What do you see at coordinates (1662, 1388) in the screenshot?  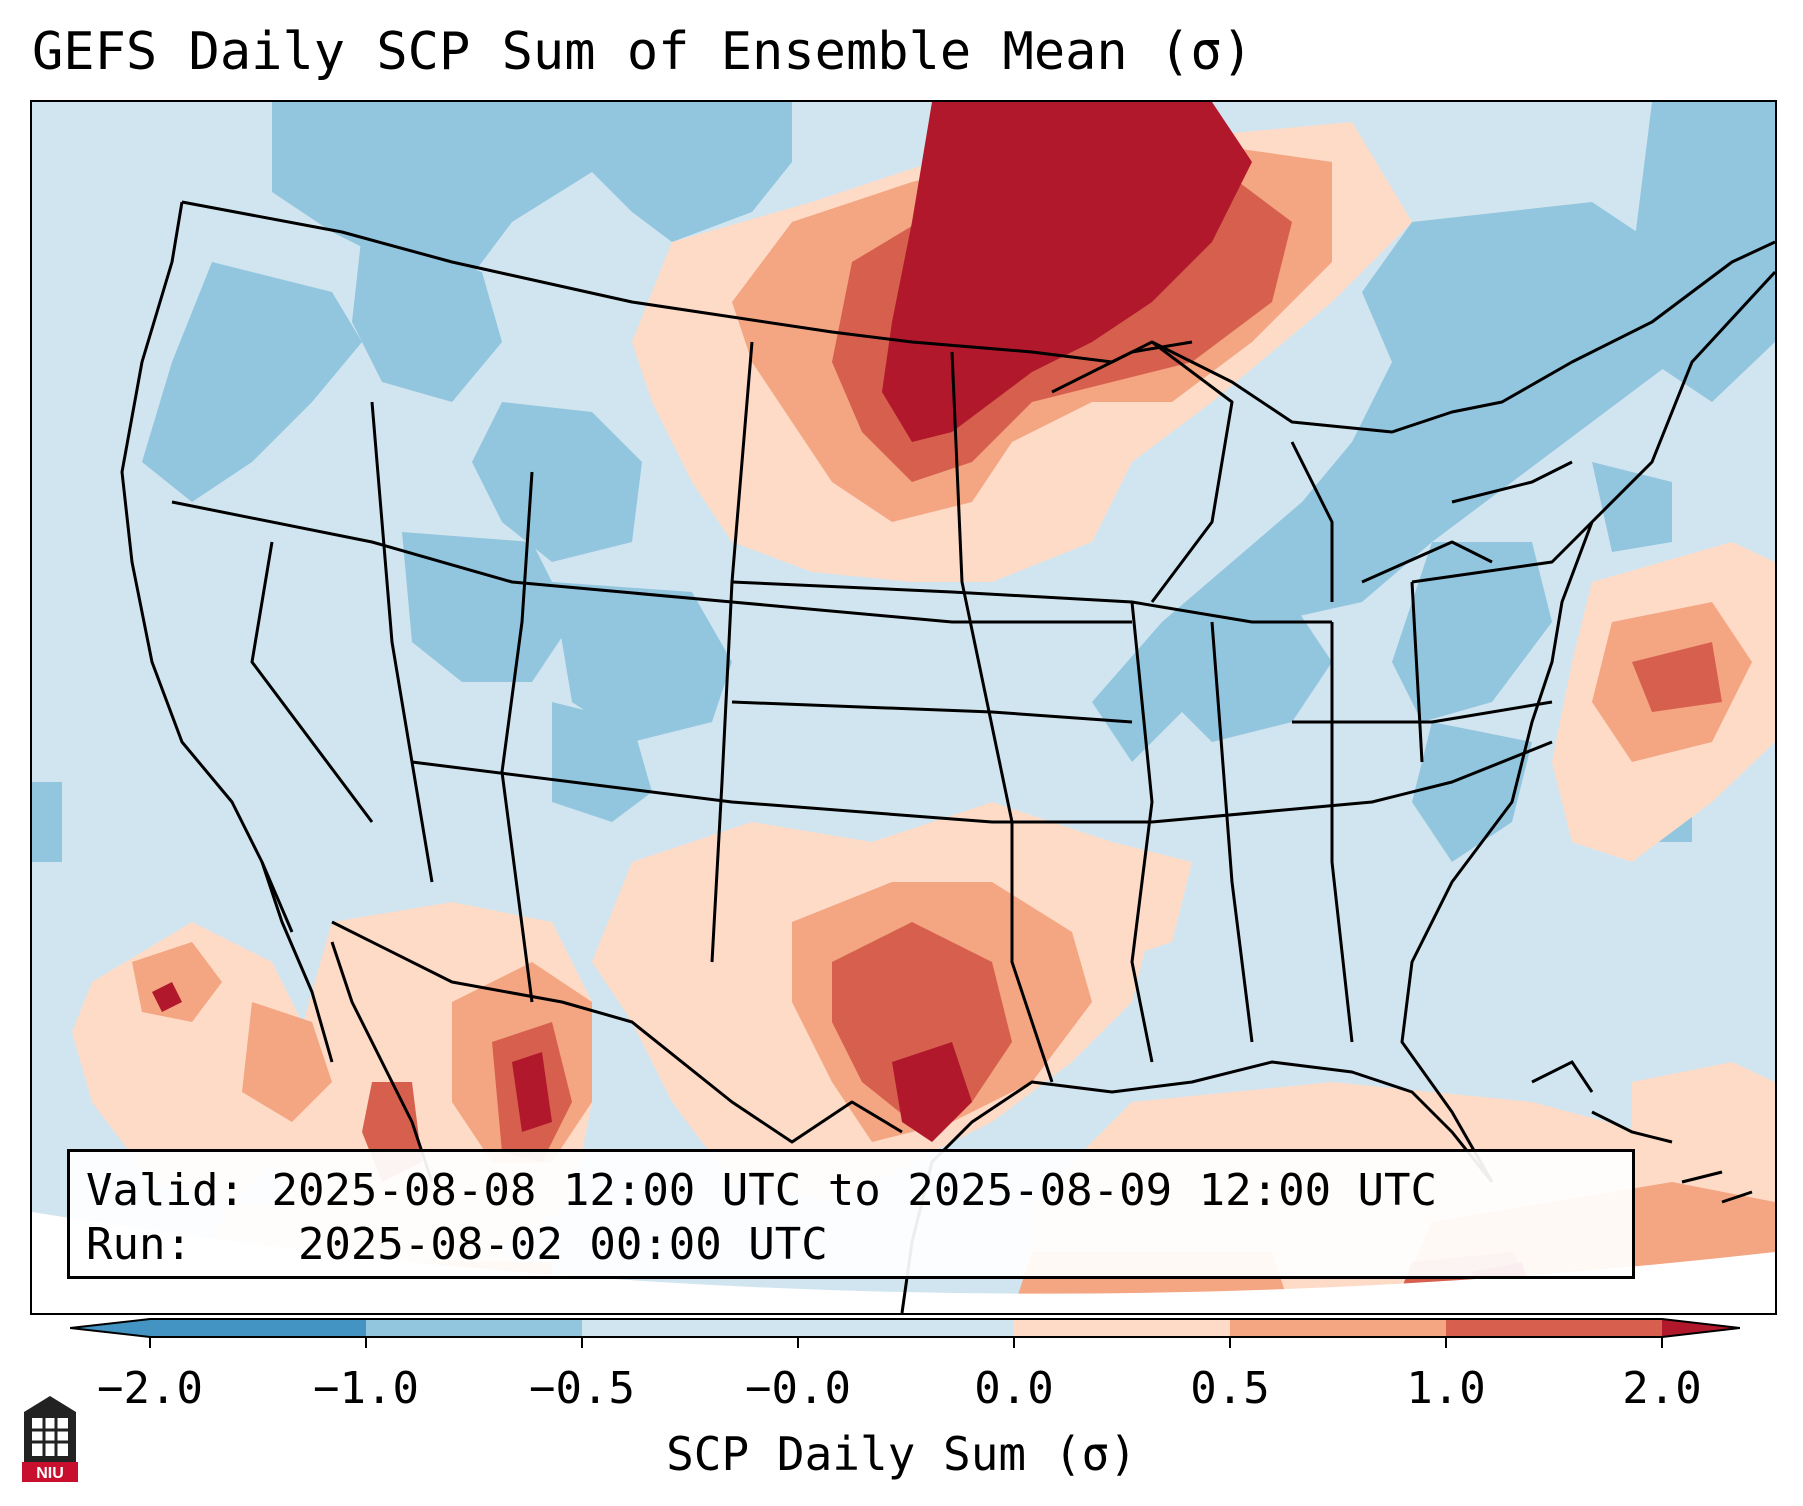 I see `colorbar-tick-label: 2.0` at bounding box center [1662, 1388].